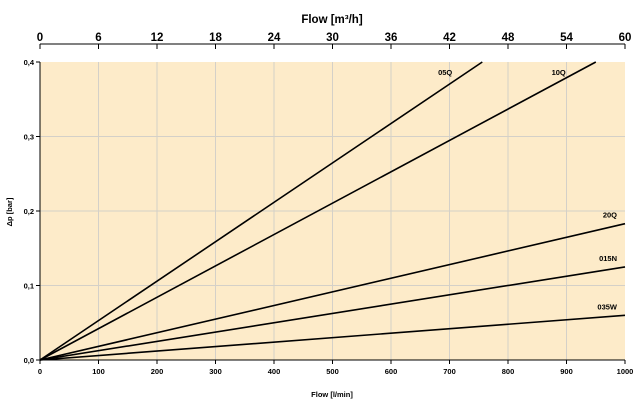 This screenshot has width=633, height=403. What do you see at coordinates (391, 38) in the screenshot?
I see `x-top-tick-label: 36` at bounding box center [391, 38].